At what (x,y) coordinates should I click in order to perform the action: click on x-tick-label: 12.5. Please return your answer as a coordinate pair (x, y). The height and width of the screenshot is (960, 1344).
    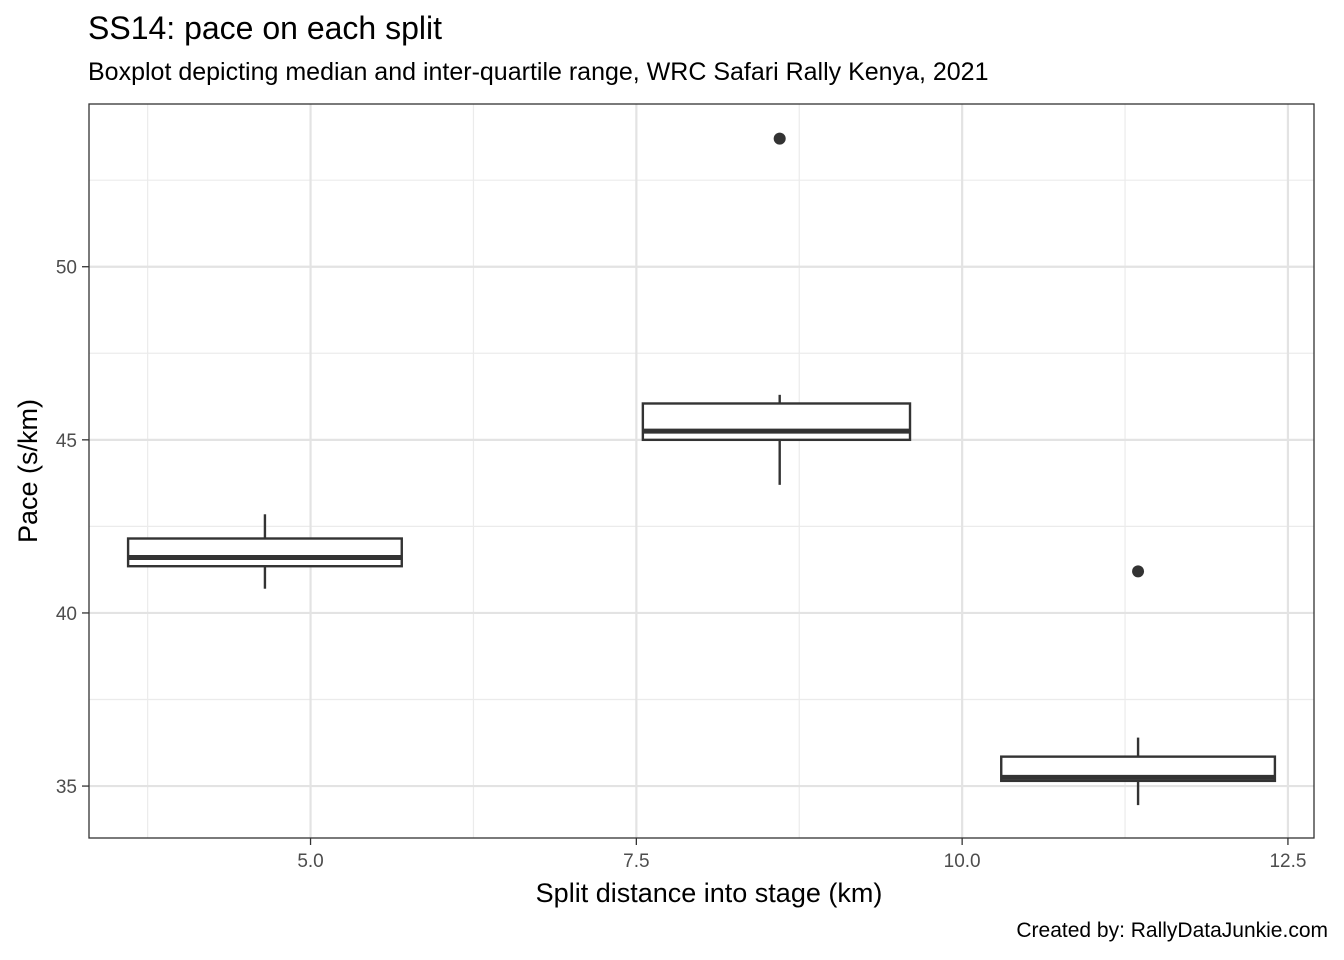
    Looking at the image, I should click on (1287, 861).